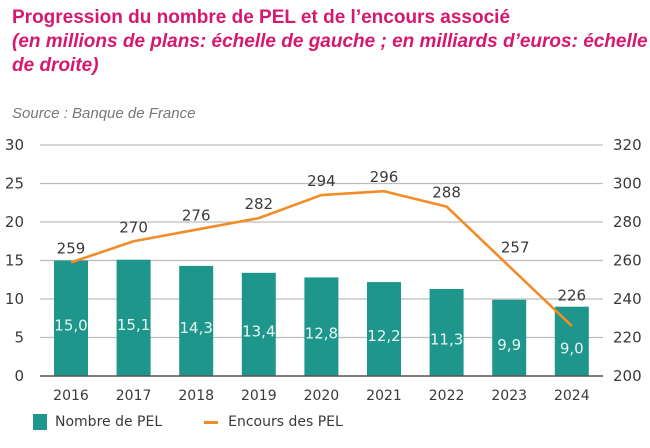 The height and width of the screenshot is (448, 650). What do you see at coordinates (509, 345) in the screenshot?
I see `bar-value-label: 9,9` at bounding box center [509, 345].